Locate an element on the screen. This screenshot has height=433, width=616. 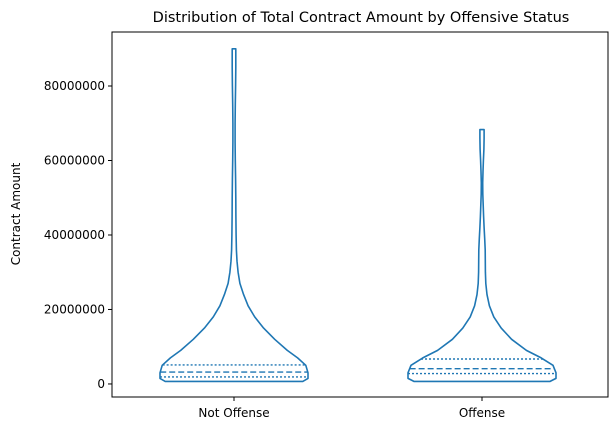
y-tick-label: 40000000 is located at coordinates (74, 235).